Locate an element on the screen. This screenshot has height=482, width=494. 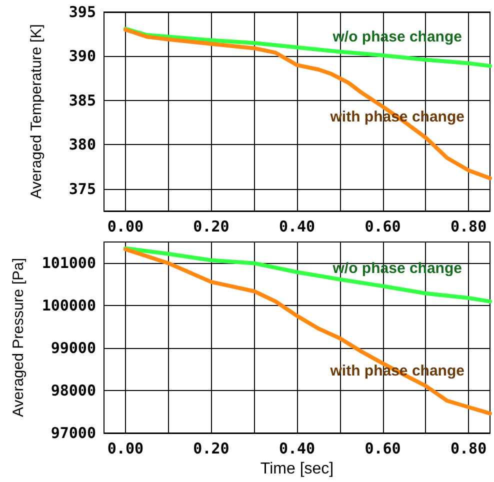
y-tick-label: 99000 is located at coordinates (73, 348).